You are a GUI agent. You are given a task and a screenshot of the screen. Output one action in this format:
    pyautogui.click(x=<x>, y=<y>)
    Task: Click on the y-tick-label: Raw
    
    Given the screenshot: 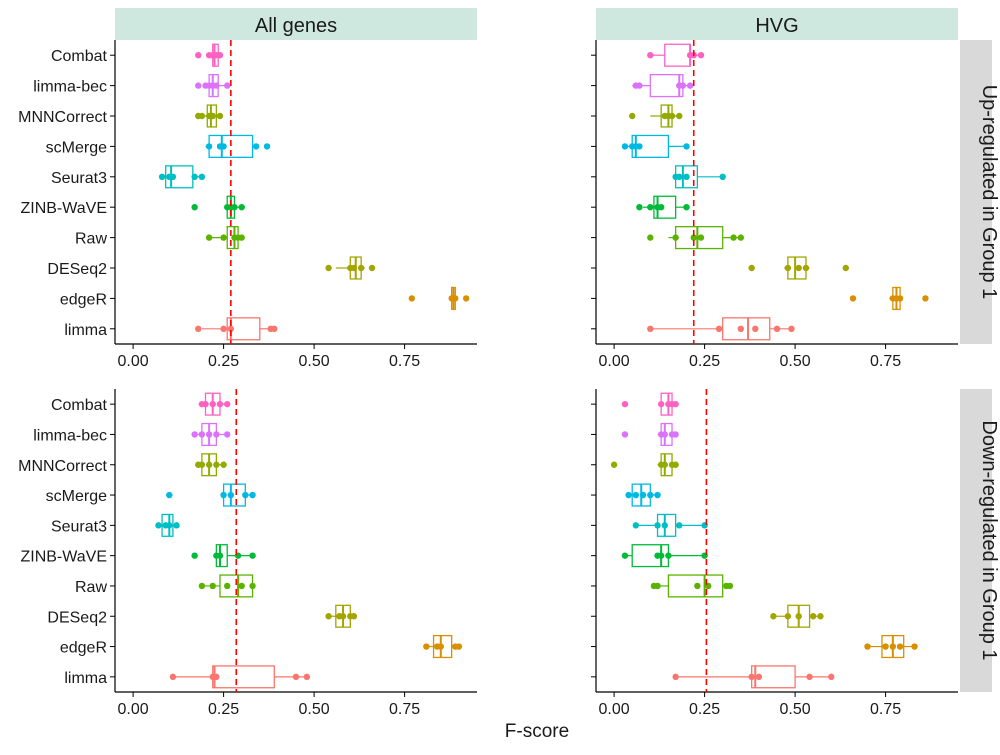 What is the action you would take?
    pyautogui.click(x=91, y=239)
    